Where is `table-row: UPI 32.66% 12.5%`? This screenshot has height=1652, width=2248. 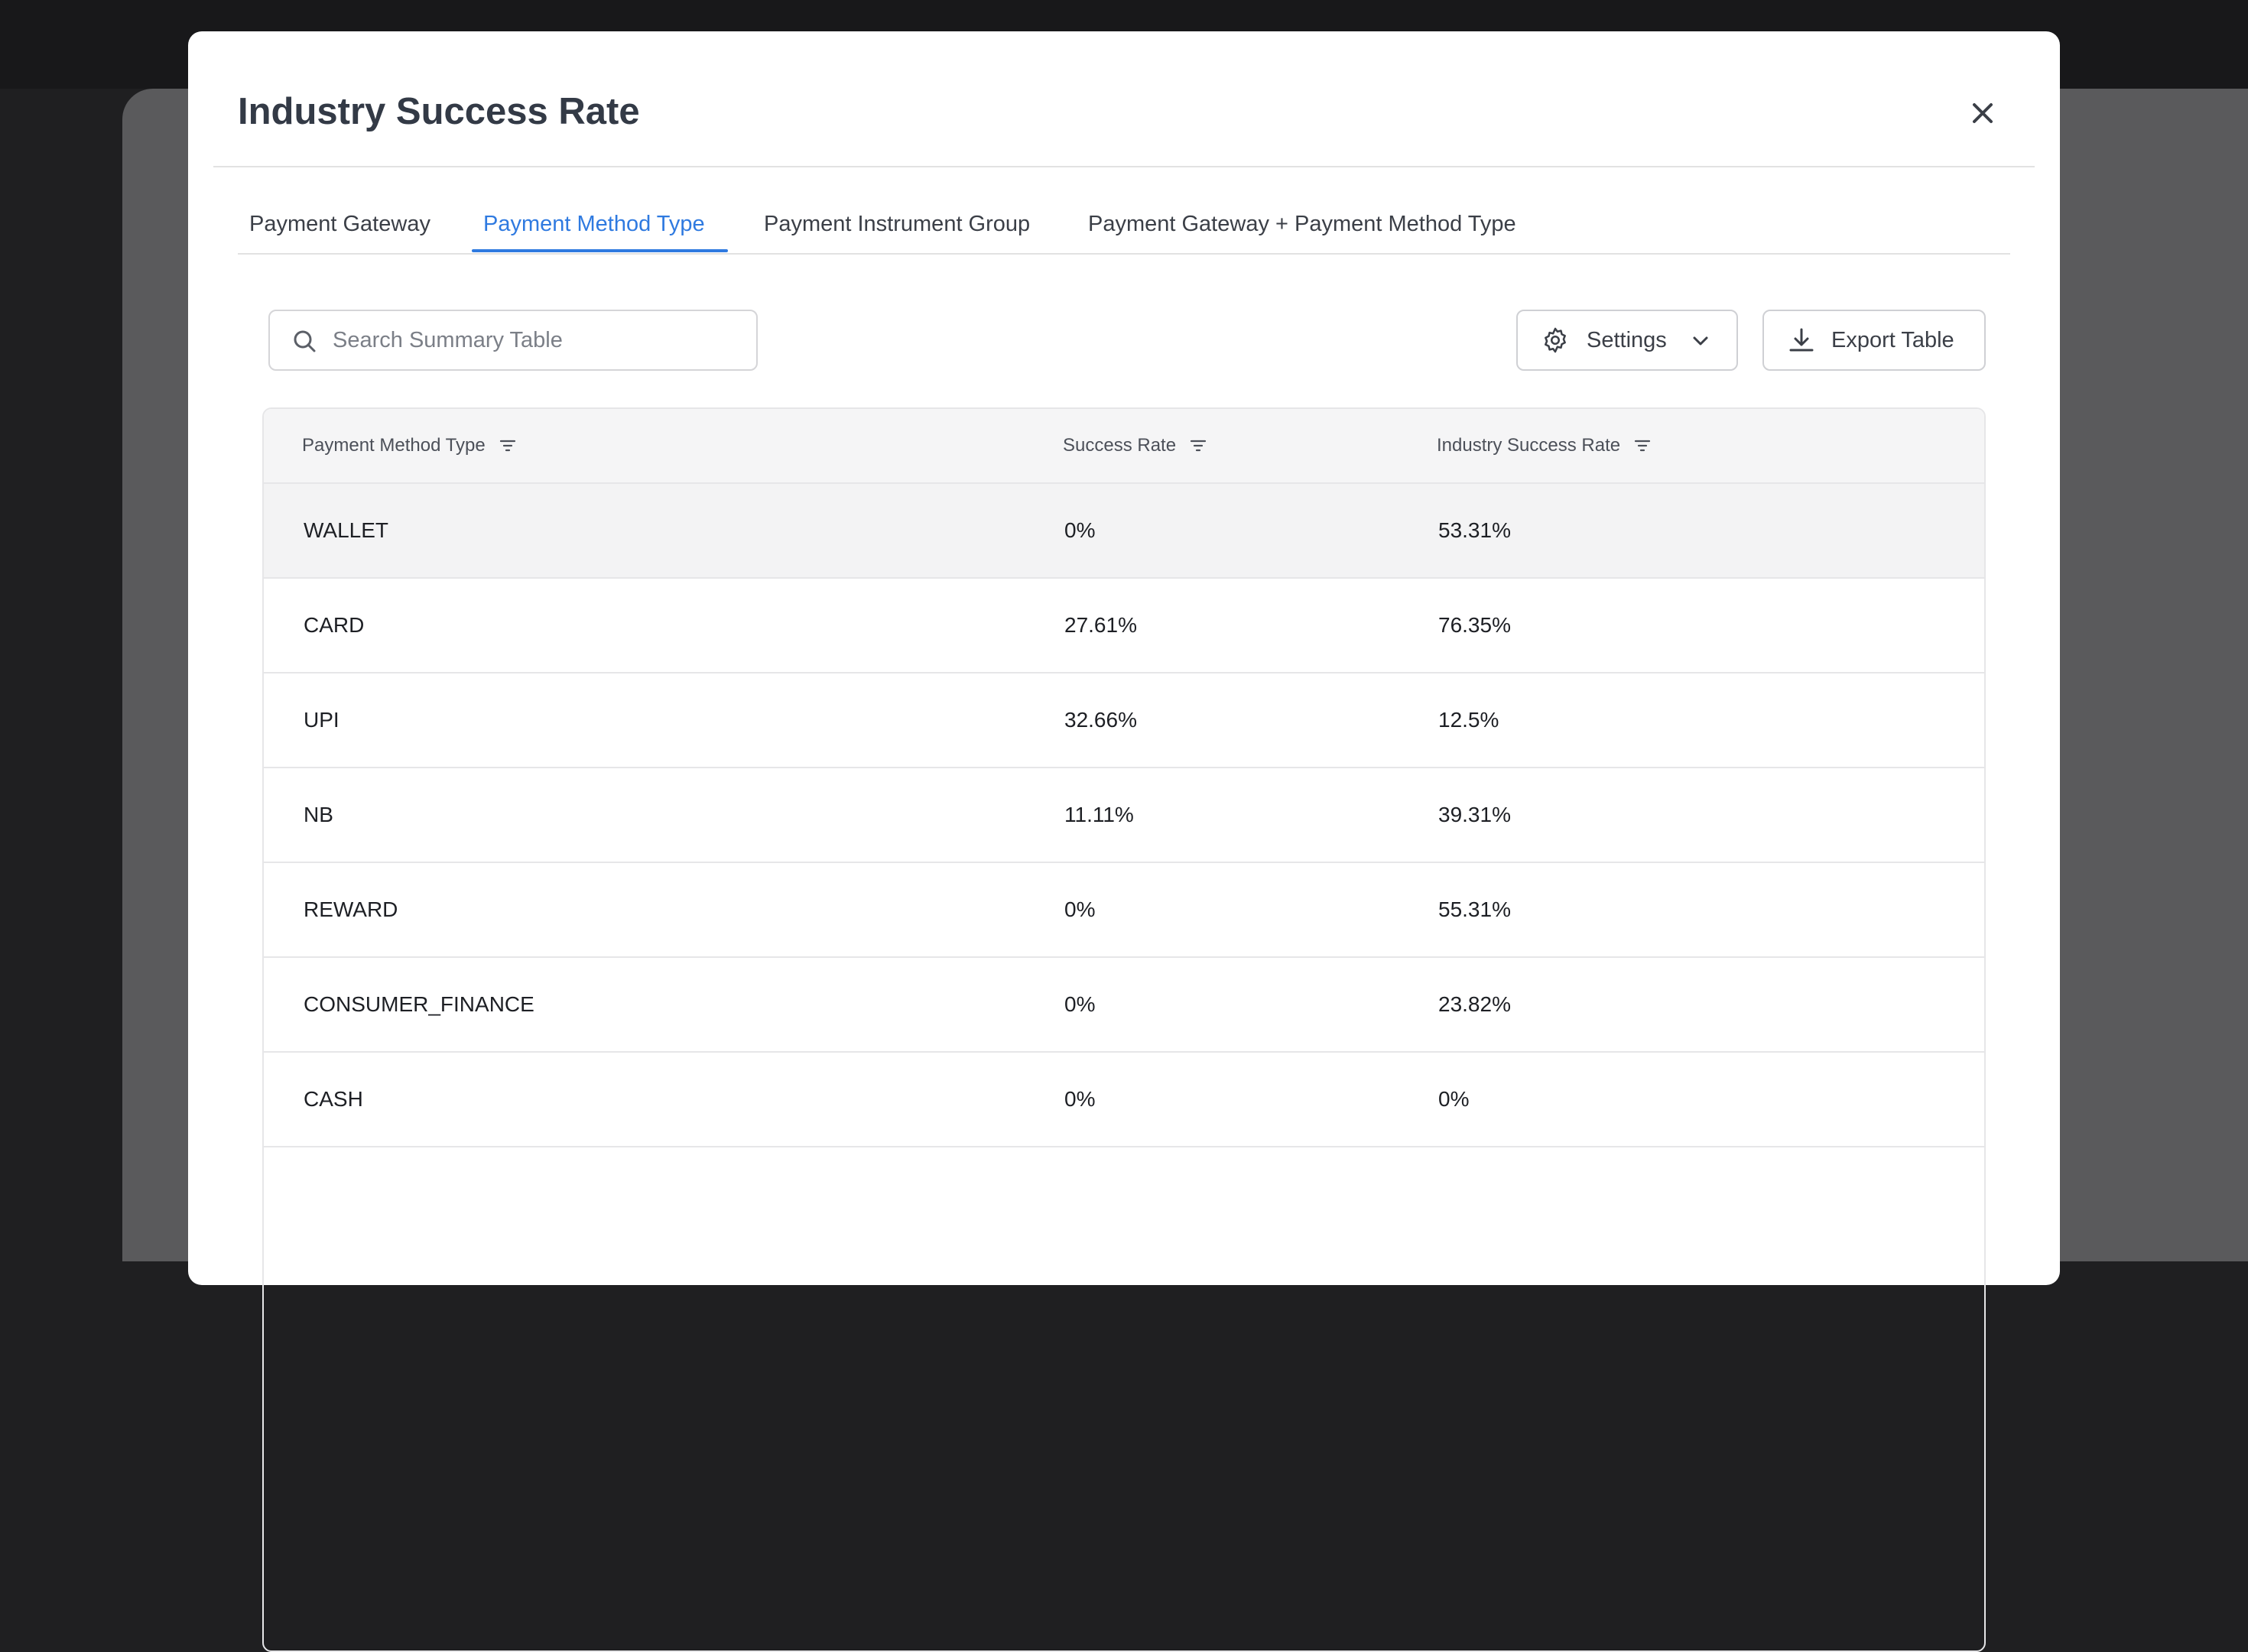 table-row: UPI 32.66% 12.5% is located at coordinates (1124, 720).